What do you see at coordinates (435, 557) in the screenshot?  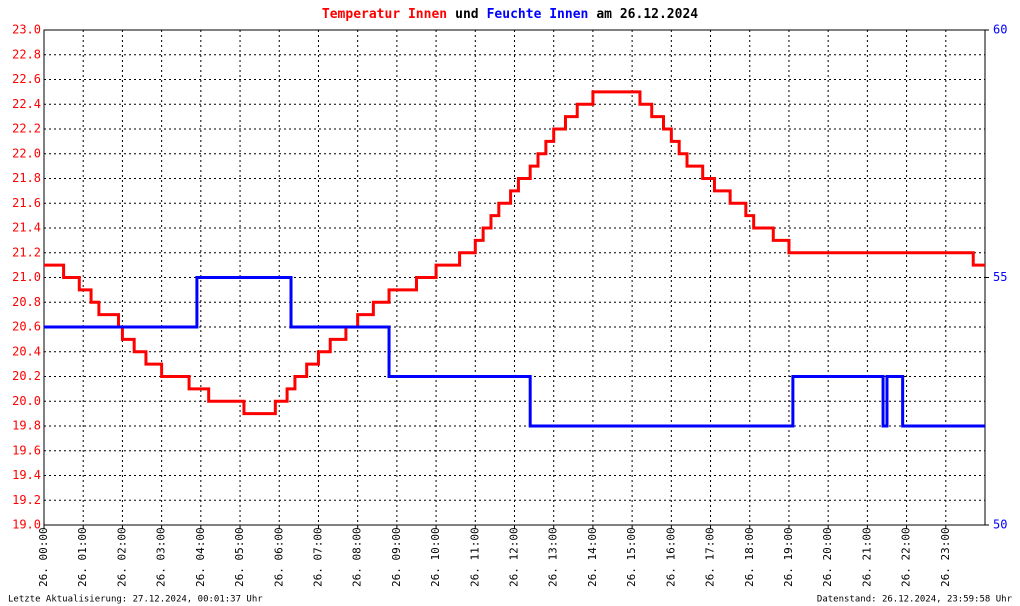 I see `x-tick-label: 26. 10:00` at bounding box center [435, 557].